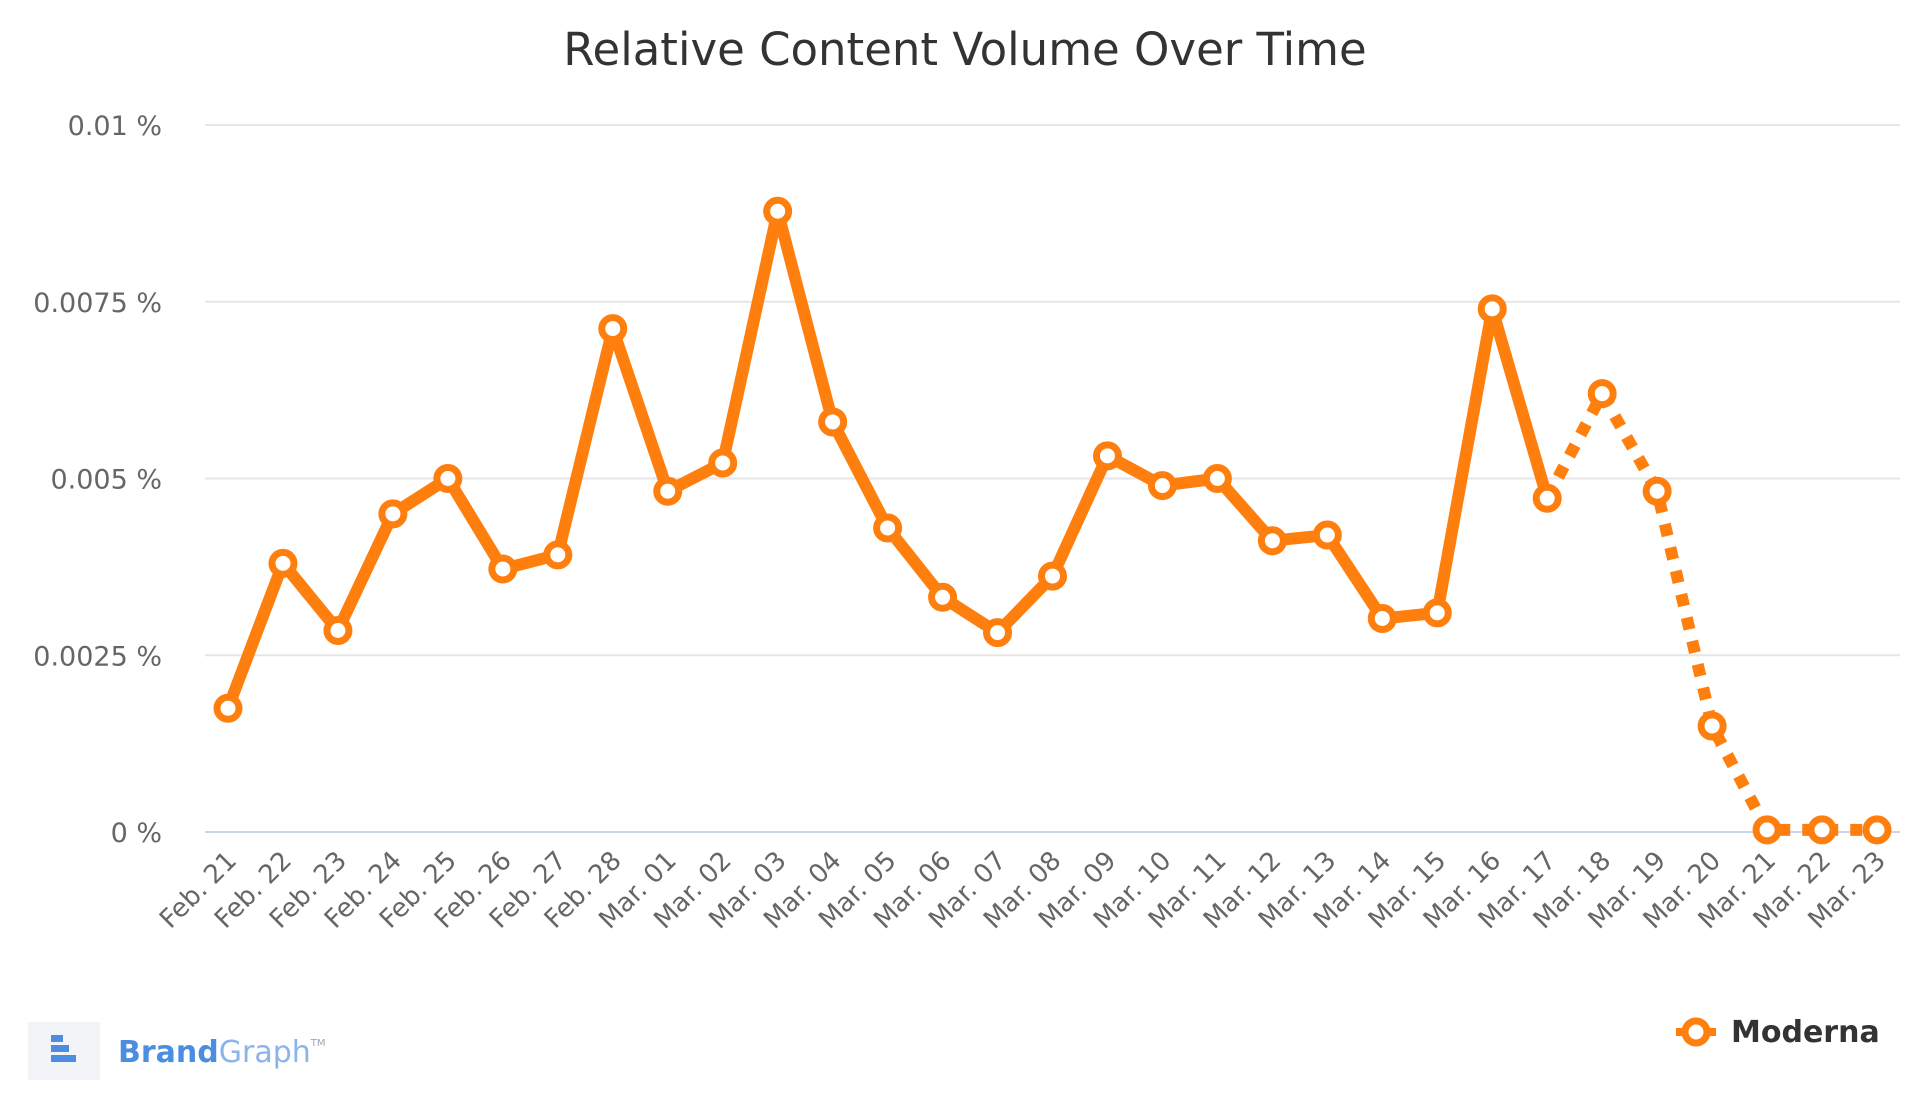 Image resolution: width=1920 pixels, height=1097 pixels. What do you see at coordinates (1805, 1032) in the screenshot?
I see `legend-label-moderna: Moderna` at bounding box center [1805, 1032].